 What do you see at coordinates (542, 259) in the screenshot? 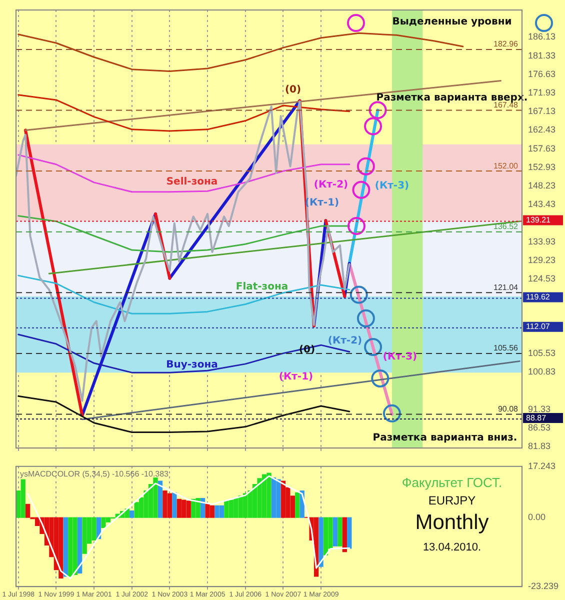
I see `y-tick-label: 129.23` at bounding box center [542, 259].